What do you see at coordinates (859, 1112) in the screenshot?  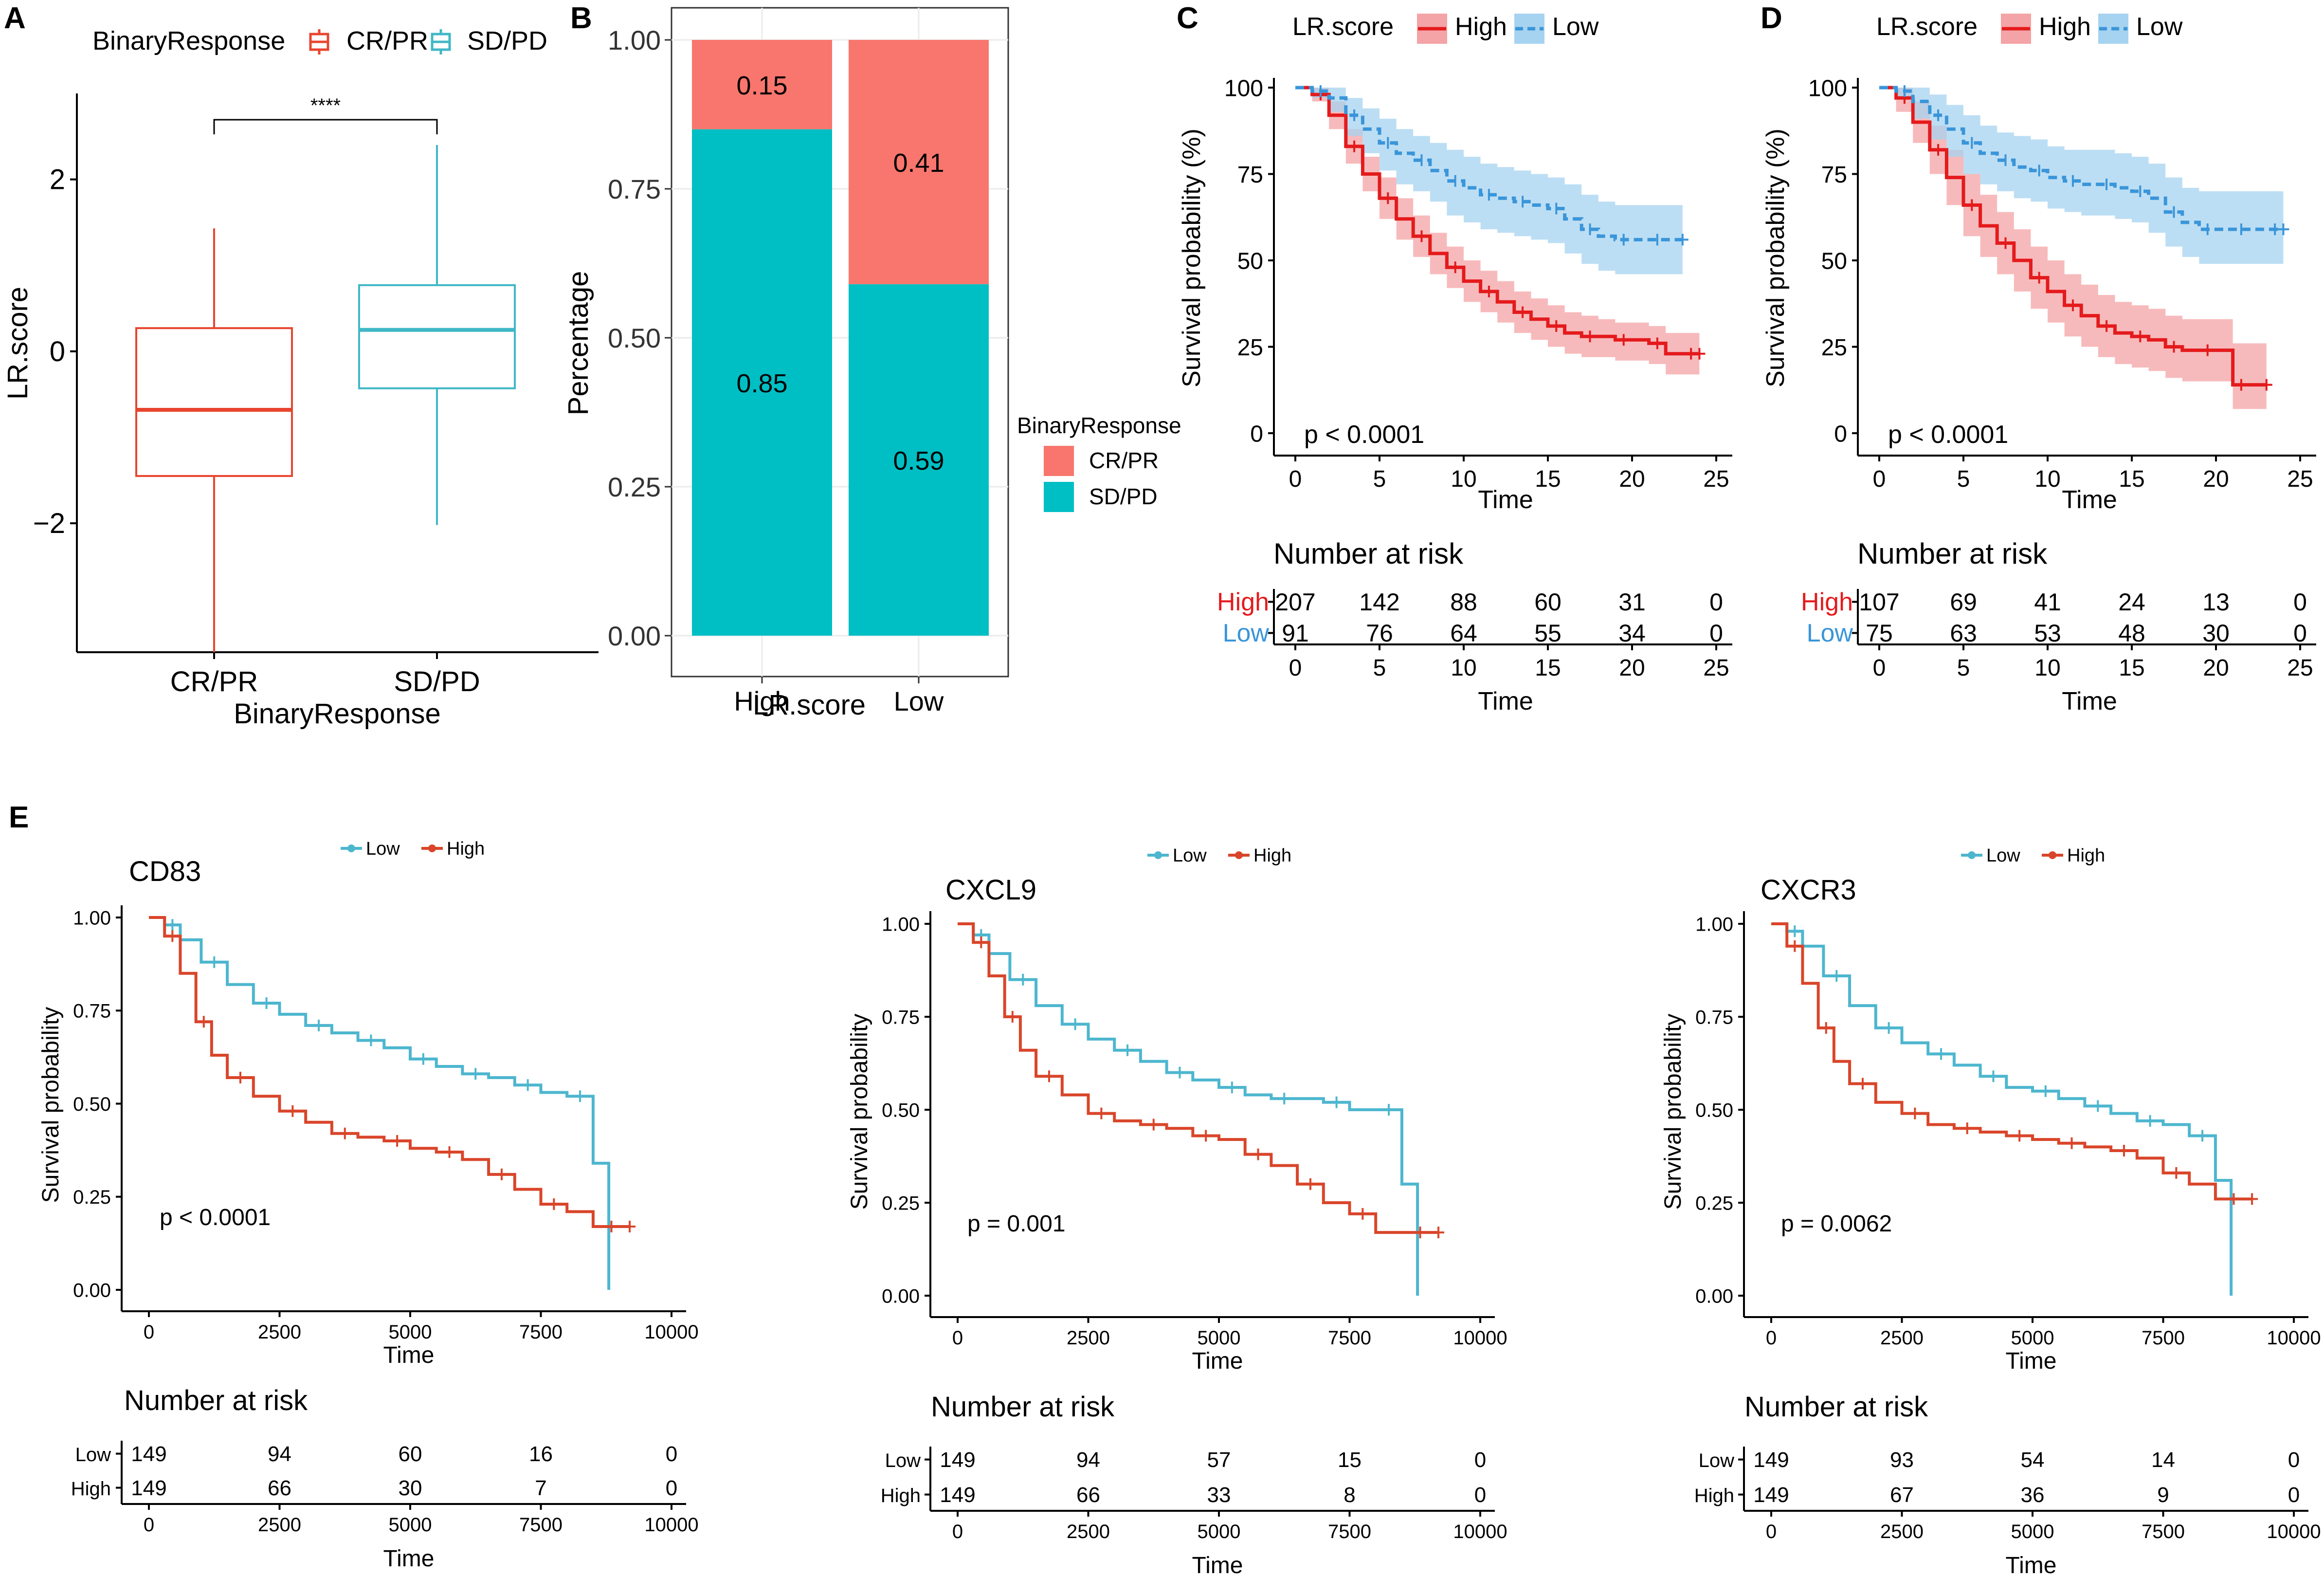 I see `e2-ylabel: Survival probability` at bounding box center [859, 1112].